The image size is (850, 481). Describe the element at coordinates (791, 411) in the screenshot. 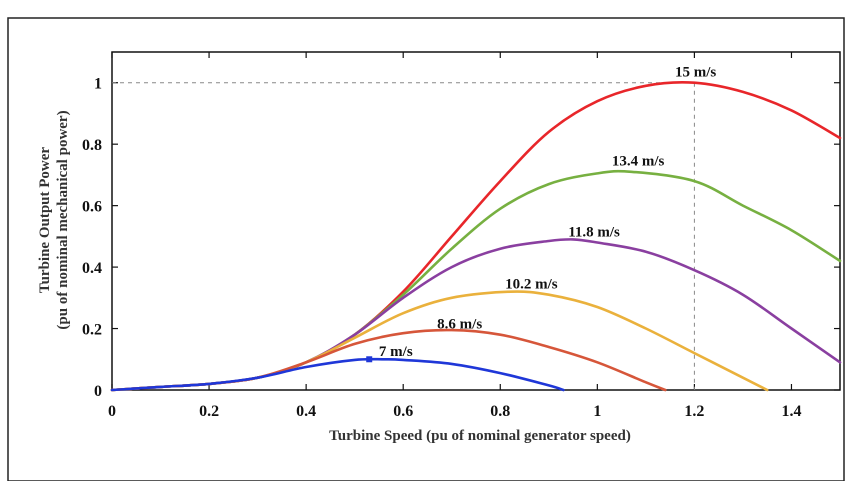

I see `x-tick-label: 1.4` at that location.